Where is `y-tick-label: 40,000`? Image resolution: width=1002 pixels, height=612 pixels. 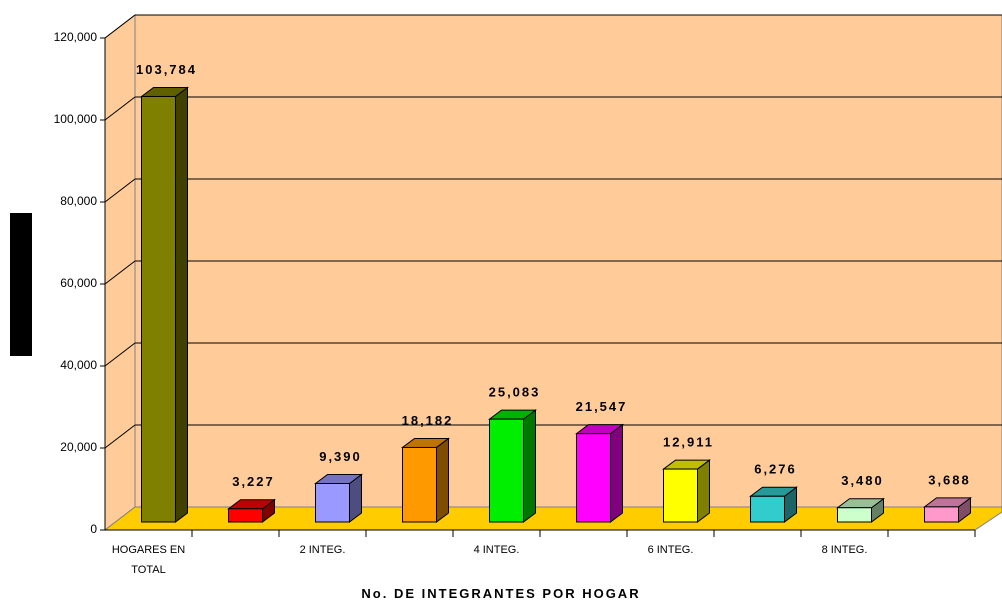
y-tick-label: 40,000 is located at coordinates (78, 365).